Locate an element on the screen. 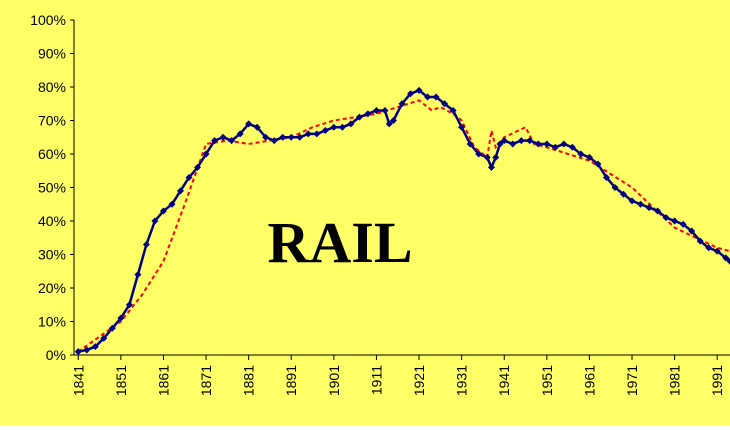 Image resolution: width=730 pixels, height=430 pixels. x-tick-label: 1971 is located at coordinates (632, 380).